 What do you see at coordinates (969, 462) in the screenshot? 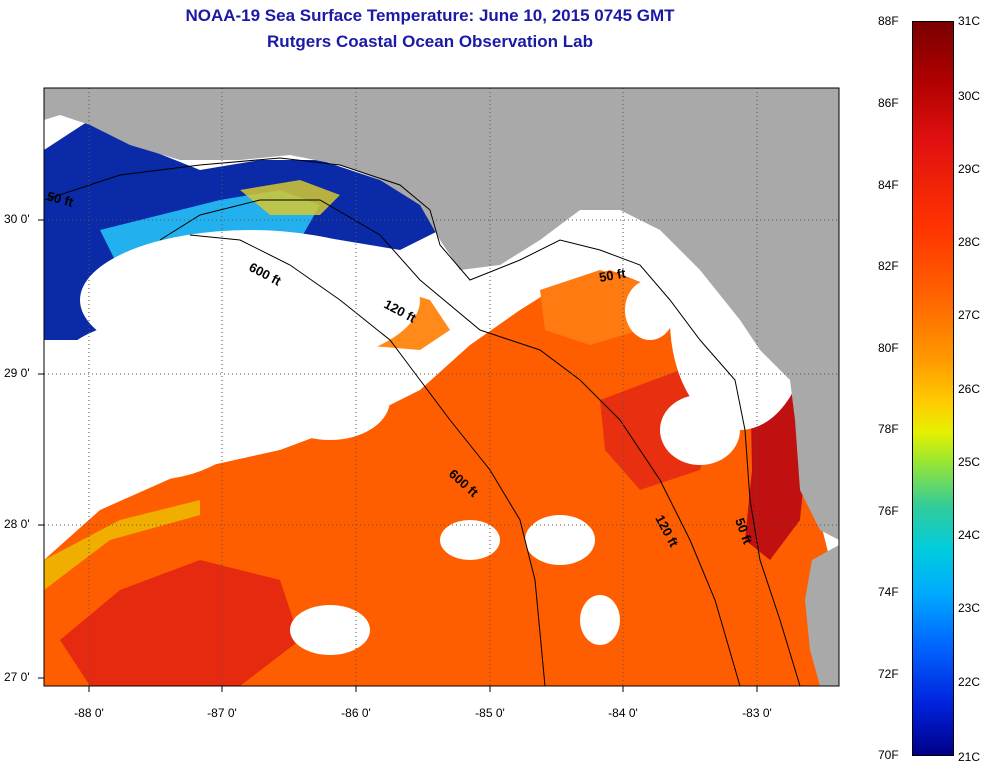
I see `colorbar-c-label: 25C` at bounding box center [969, 462].